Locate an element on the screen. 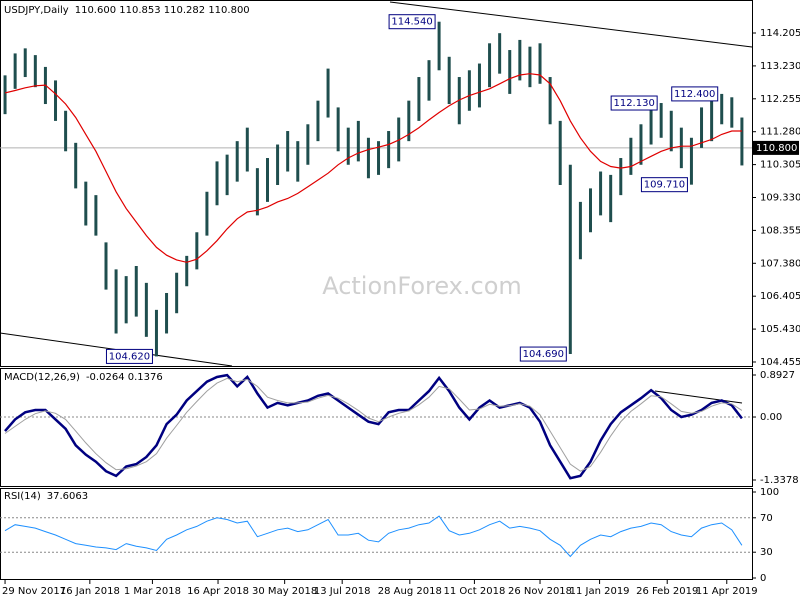  y-tick-label: -1.3378 is located at coordinates (779, 480).